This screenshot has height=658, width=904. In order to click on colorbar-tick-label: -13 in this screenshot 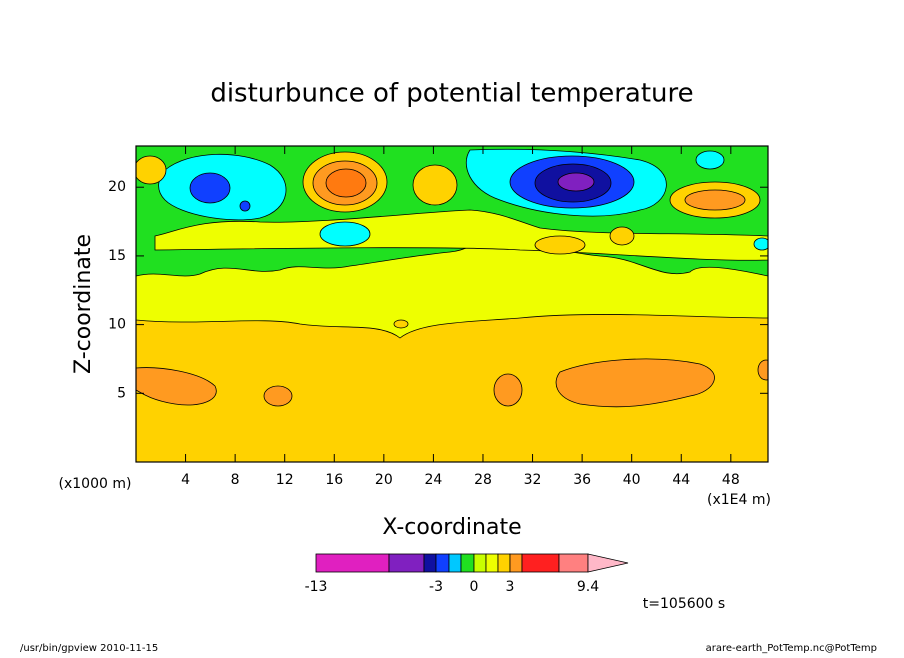, I will do `click(316, 587)`.